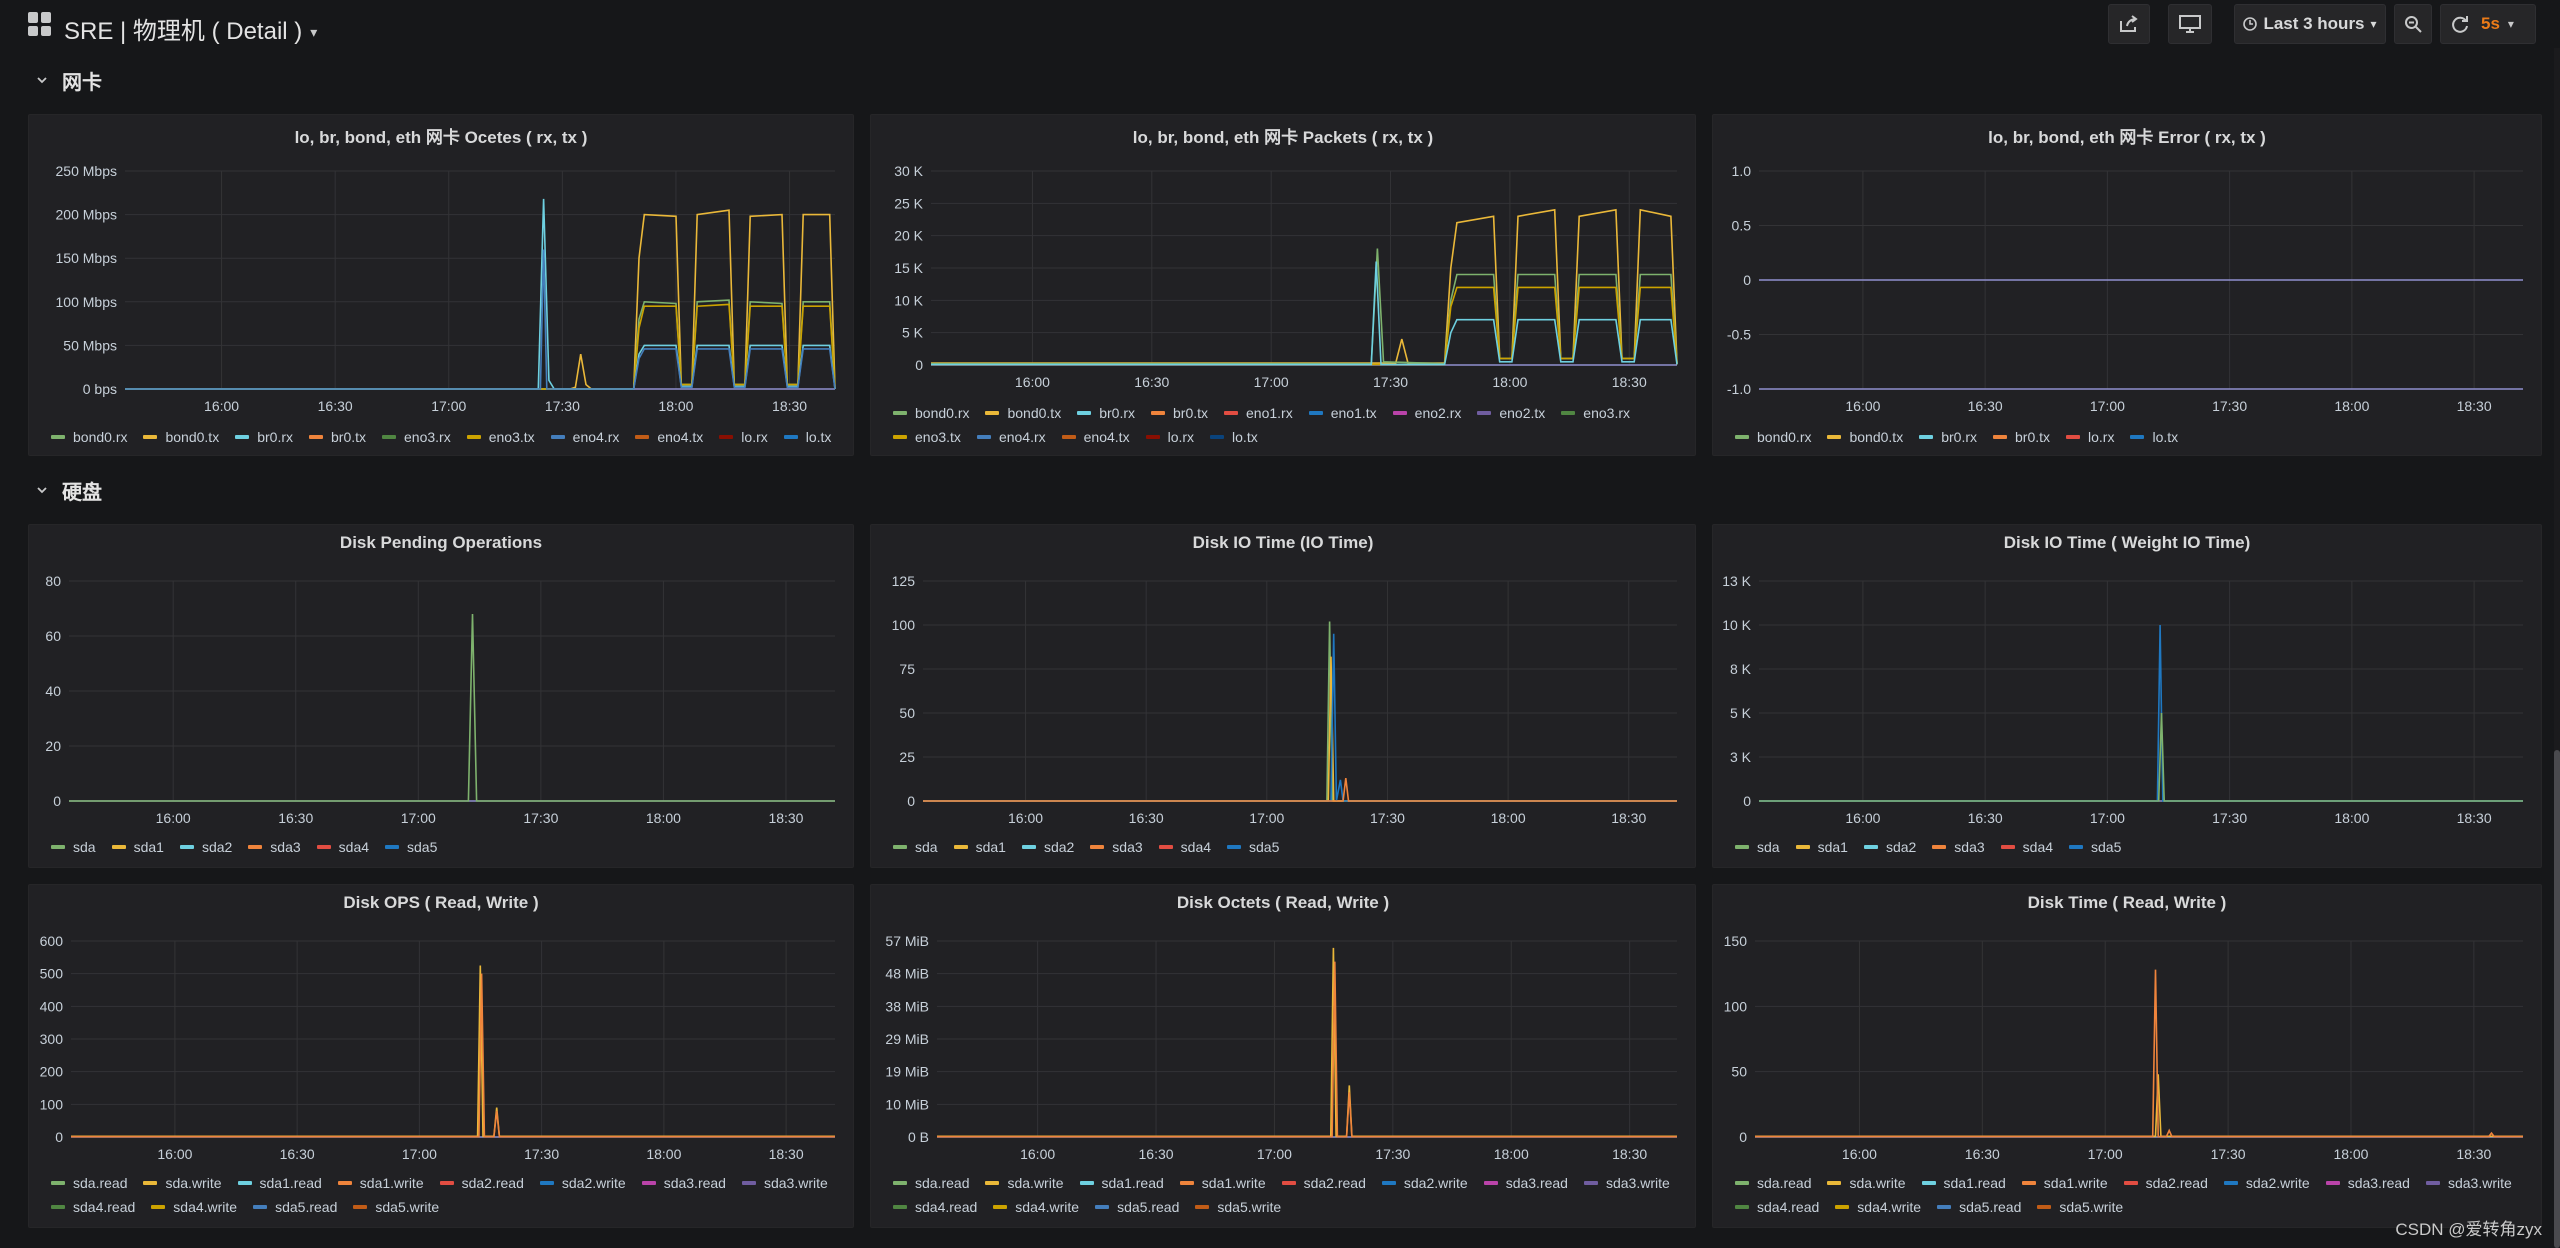 This screenshot has width=2560, height=1248. I want to click on panel-title: Disk Octets ( Read, Write ), so click(1283, 902).